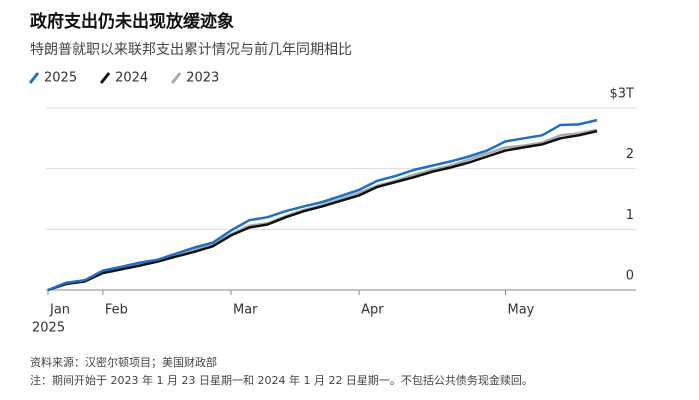  I want to click on x-tick-label: Mar, so click(245, 310).